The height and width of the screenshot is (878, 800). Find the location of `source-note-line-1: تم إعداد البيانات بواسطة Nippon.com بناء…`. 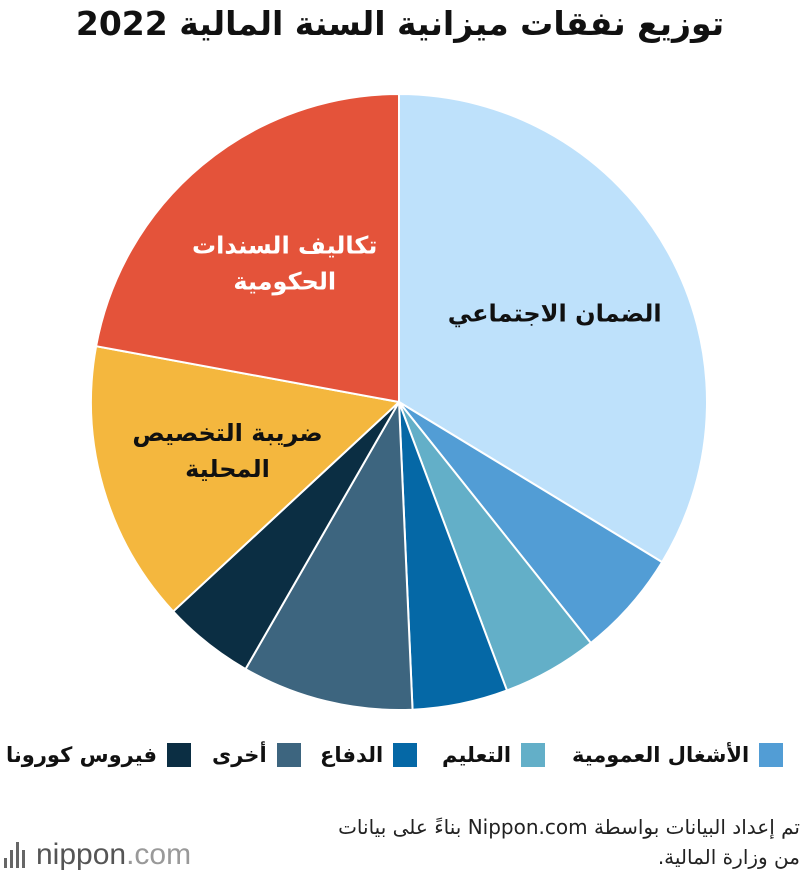

source-note-line-1: تم إعداد البيانات بواسطة Nippon.com بناء… is located at coordinates (569, 827).